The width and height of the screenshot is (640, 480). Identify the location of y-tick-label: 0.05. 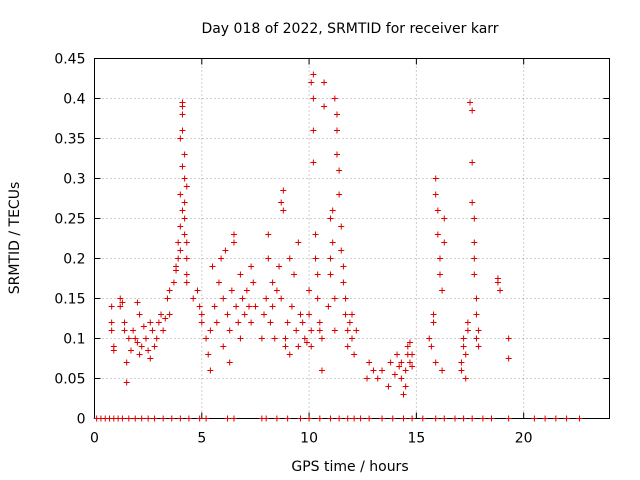
(69, 380).